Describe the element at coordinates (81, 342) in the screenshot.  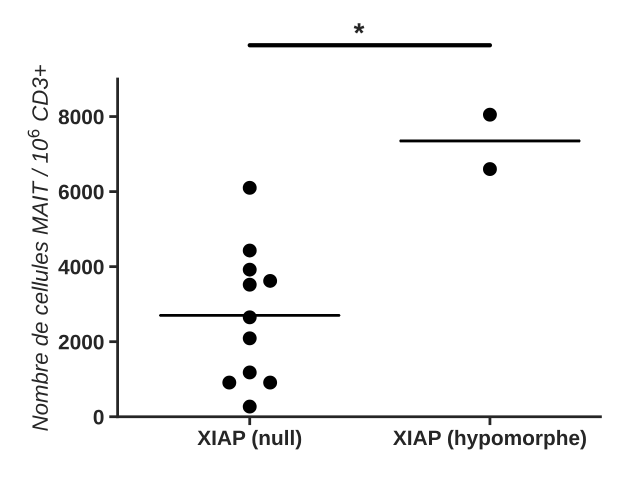
I see `y-tick-label: 2000` at that location.